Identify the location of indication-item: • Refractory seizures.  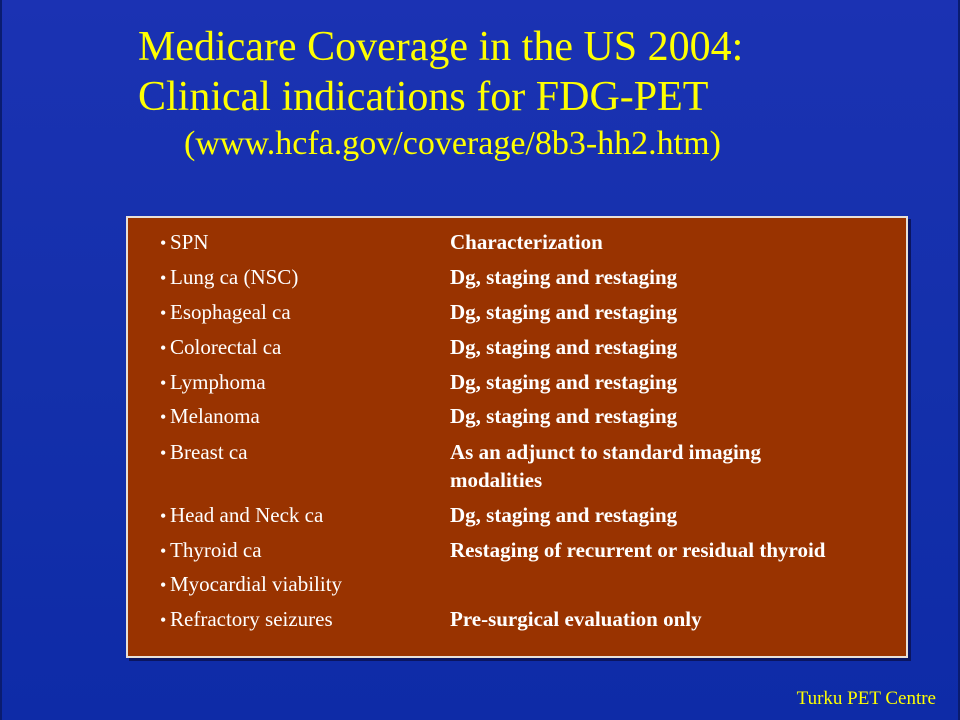
(246, 619).